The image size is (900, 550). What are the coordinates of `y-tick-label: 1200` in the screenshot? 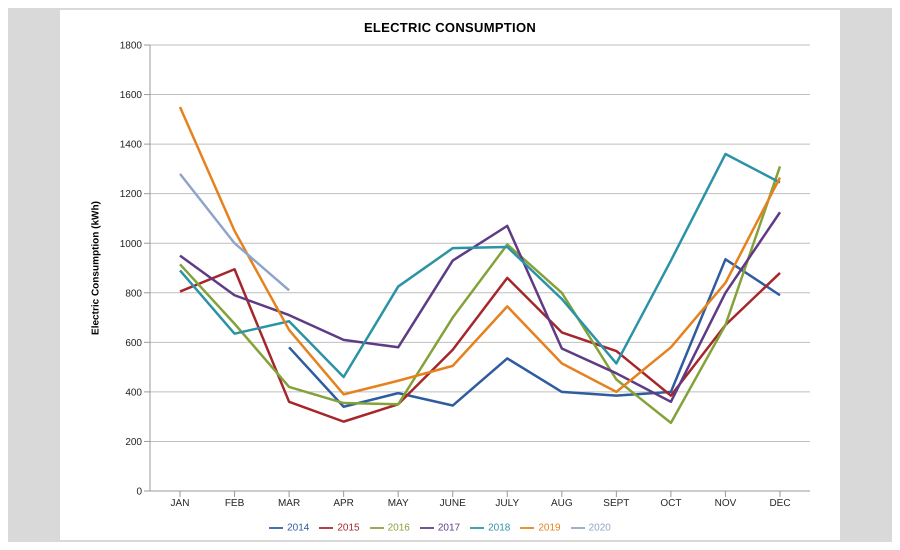 It's located at (131, 194).